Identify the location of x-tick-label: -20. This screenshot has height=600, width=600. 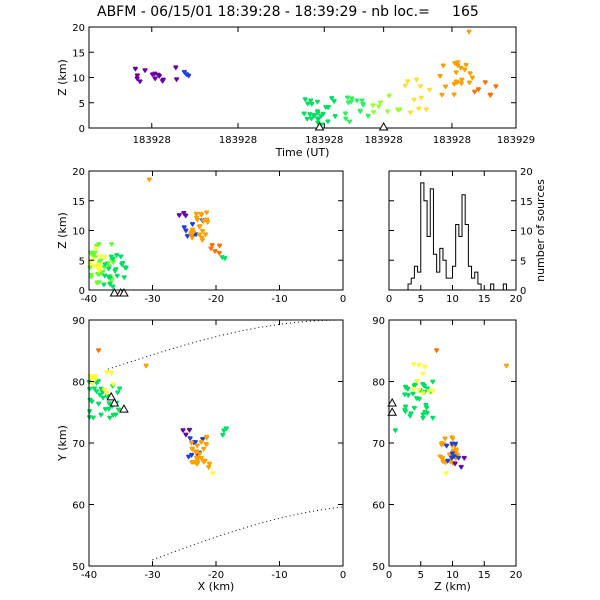
(216, 299).